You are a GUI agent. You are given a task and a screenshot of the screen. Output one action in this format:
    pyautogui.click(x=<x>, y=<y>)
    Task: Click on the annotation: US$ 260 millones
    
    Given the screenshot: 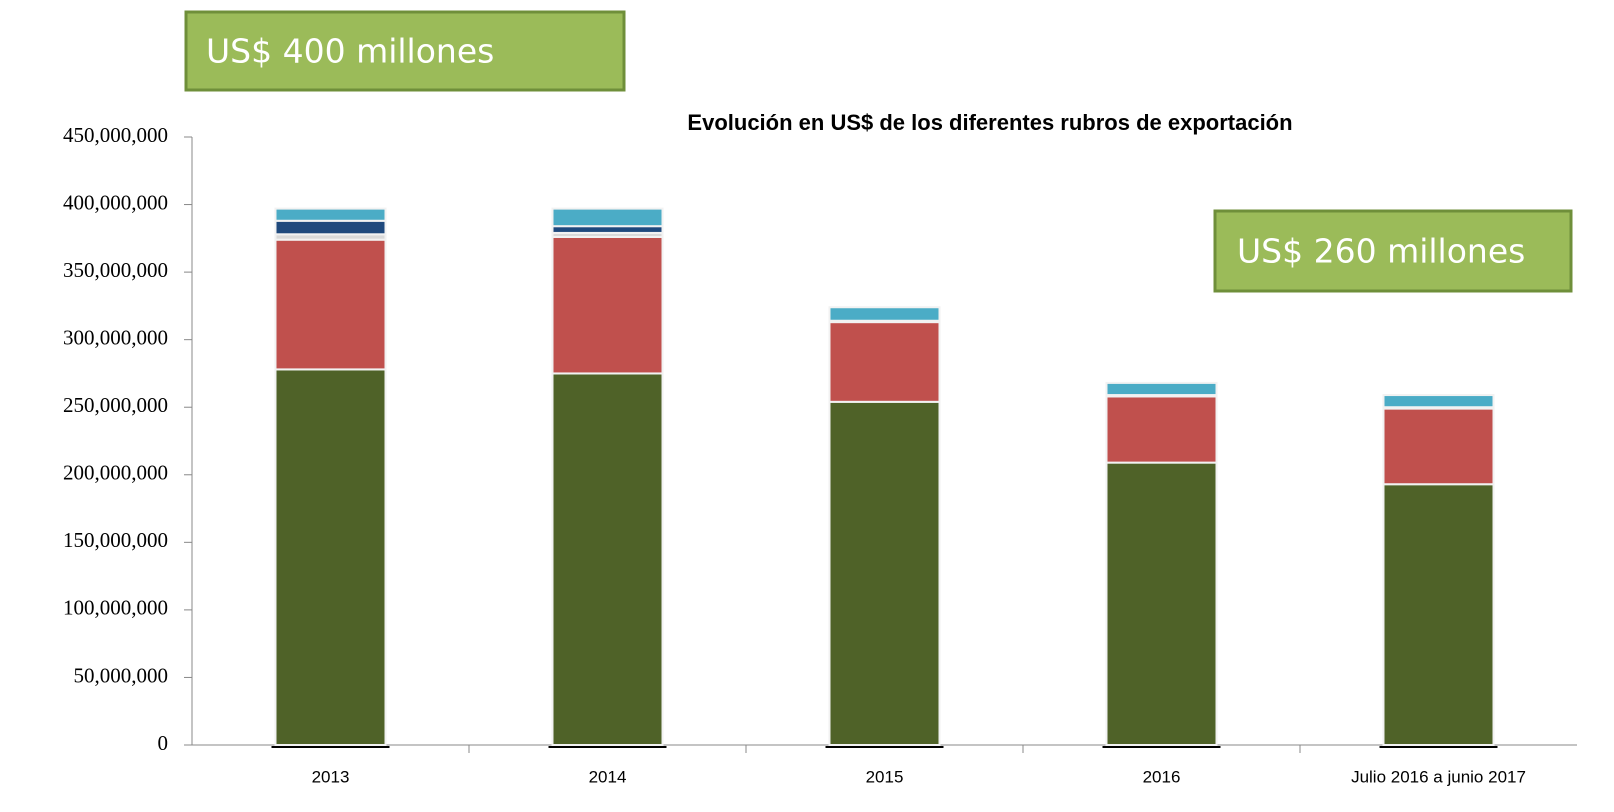 What is the action you would take?
    pyautogui.click(x=1381, y=251)
    